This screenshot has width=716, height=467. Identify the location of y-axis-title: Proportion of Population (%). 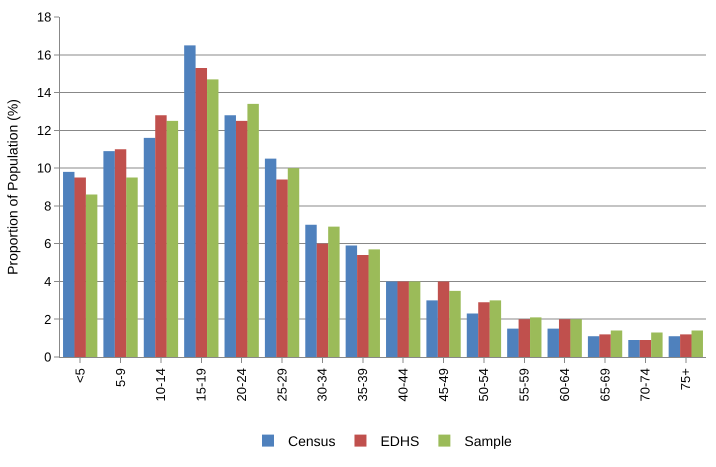
(12, 187).